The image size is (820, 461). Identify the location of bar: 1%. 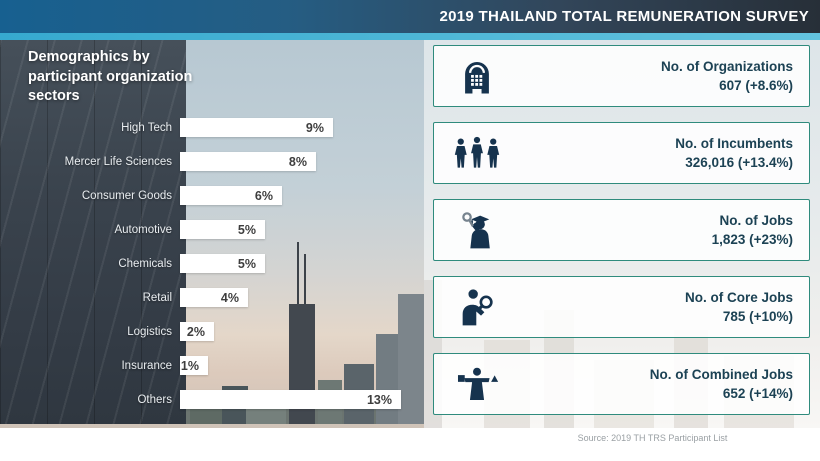
(194, 365).